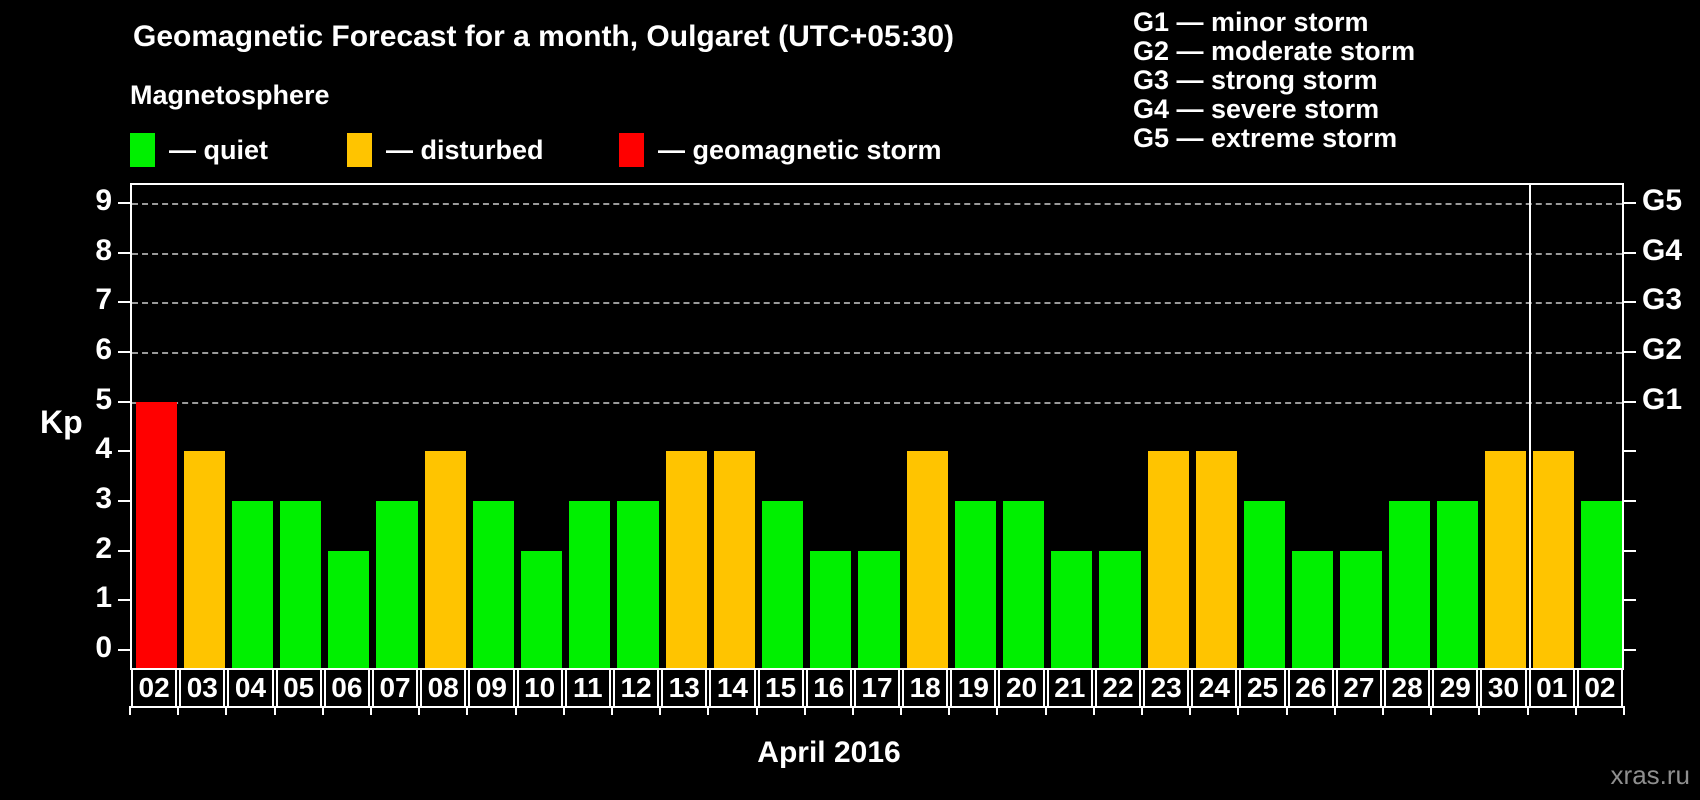 The width and height of the screenshot is (1700, 800). What do you see at coordinates (443, 688) in the screenshot?
I see `date-cell-08: 08` at bounding box center [443, 688].